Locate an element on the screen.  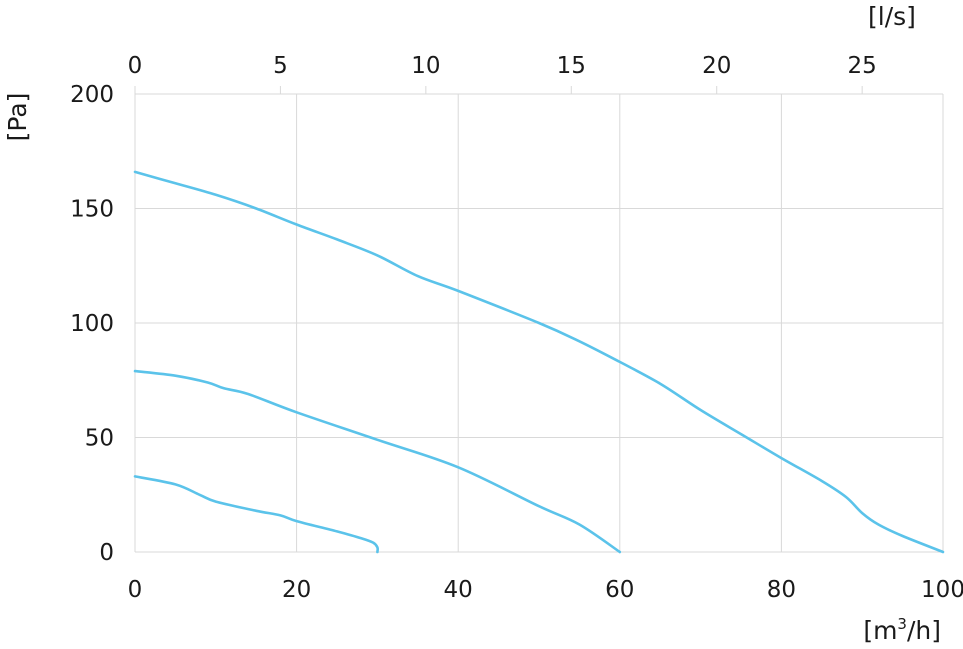
x-axis-label-tail: /h] is located at coordinates (924, 630).